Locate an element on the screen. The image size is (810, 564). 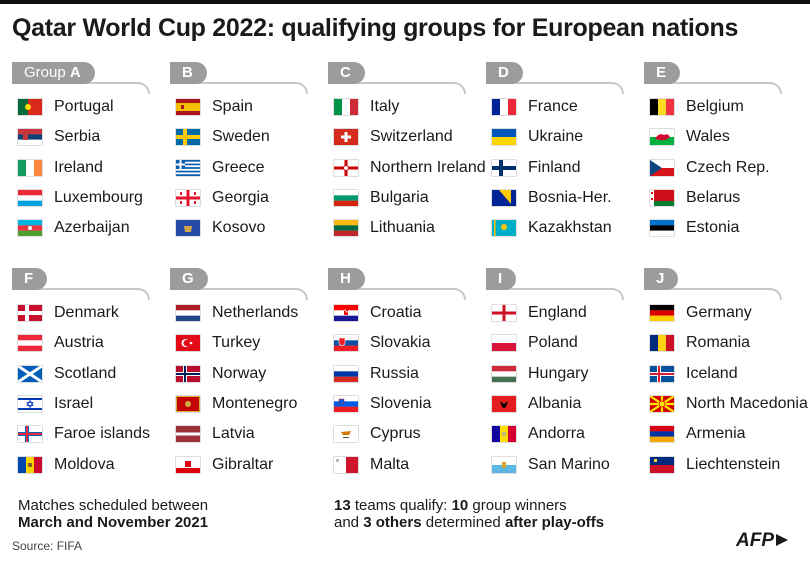
team-row: Poland is located at coordinates (563, 343).